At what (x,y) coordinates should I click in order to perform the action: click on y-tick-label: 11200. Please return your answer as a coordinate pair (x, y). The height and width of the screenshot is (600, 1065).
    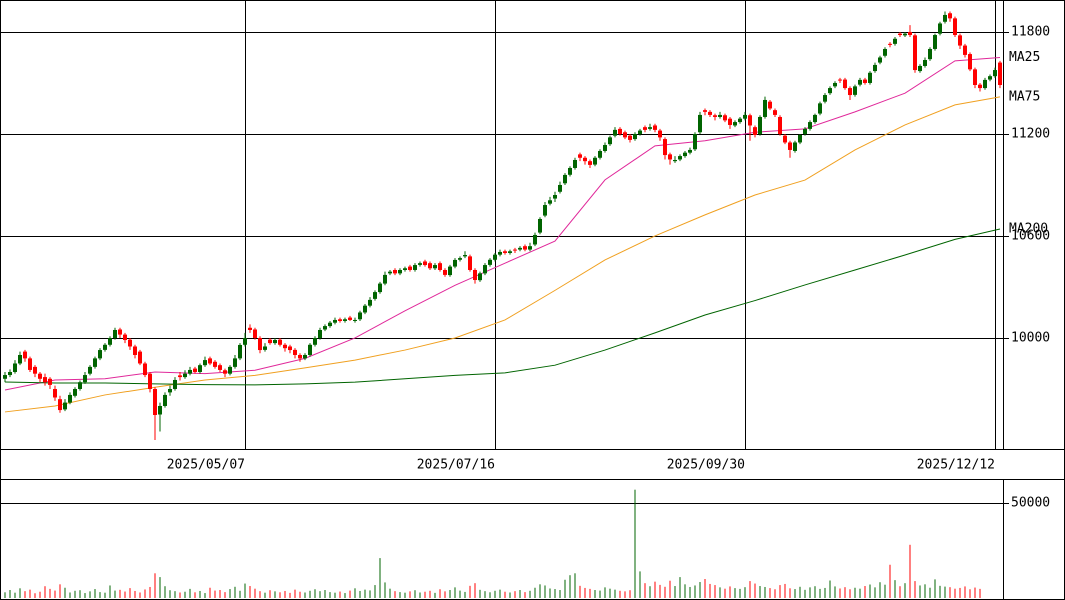
    Looking at the image, I should click on (1030, 133).